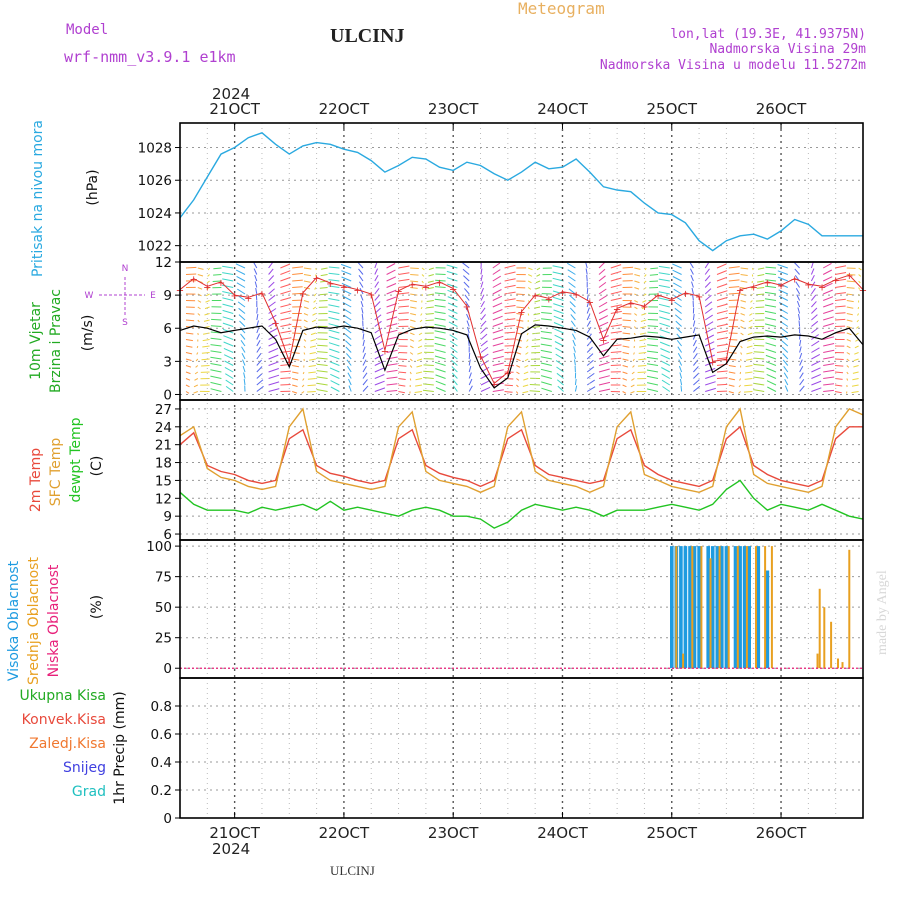 This screenshot has height=900, width=900. Describe the element at coordinates (521, 192) in the screenshot. I see `pressure-line` at that location.